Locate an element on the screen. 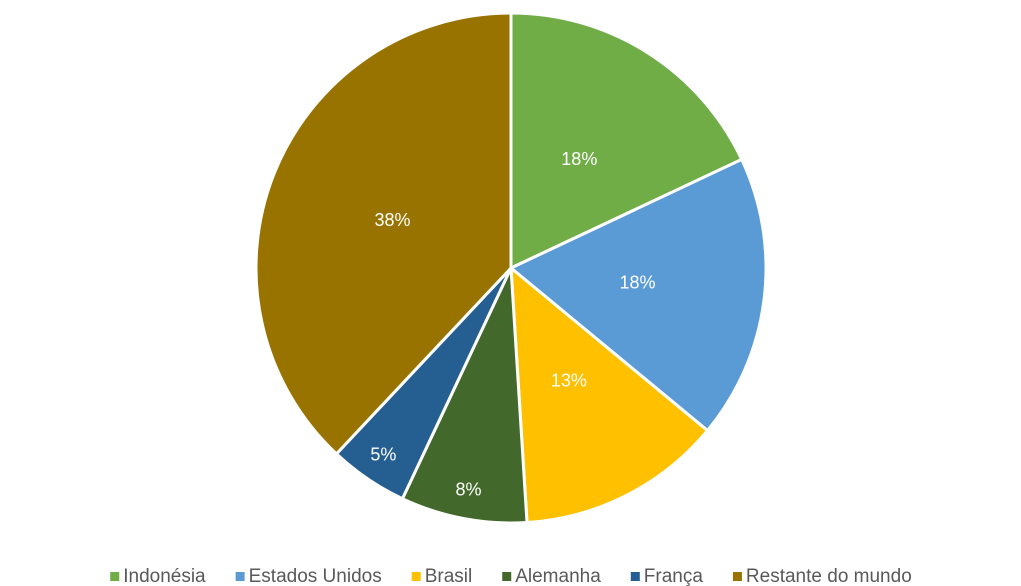 This screenshot has width=1021, height=586. legend-label: Alemanha is located at coordinates (558, 576).